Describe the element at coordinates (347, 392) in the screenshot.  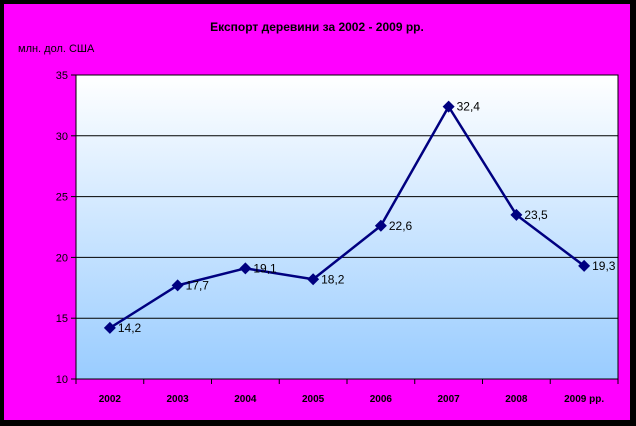
I see `x-axis: 2002 2003 2004 2005 2006 2007 2008 2009 рр.` at that location.